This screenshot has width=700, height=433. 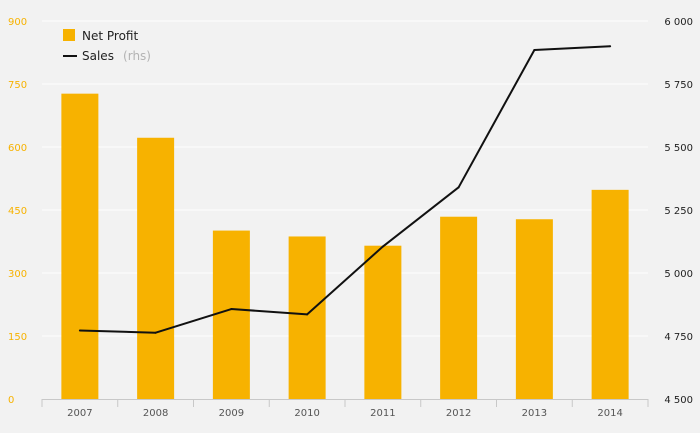 I want to click on x-tick-label: 2008, so click(x=155, y=413).